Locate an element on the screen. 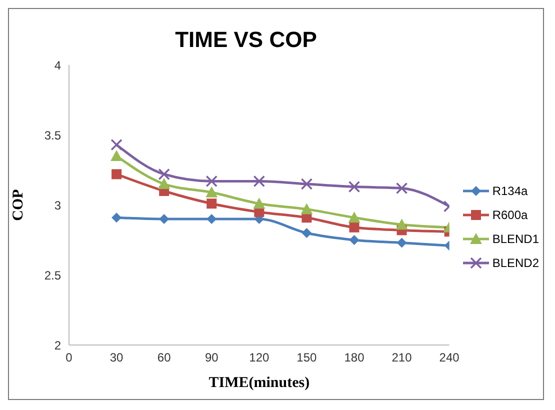 The height and width of the screenshot is (410, 555). x-axis-title: TIME(minutes) is located at coordinates (259, 383).